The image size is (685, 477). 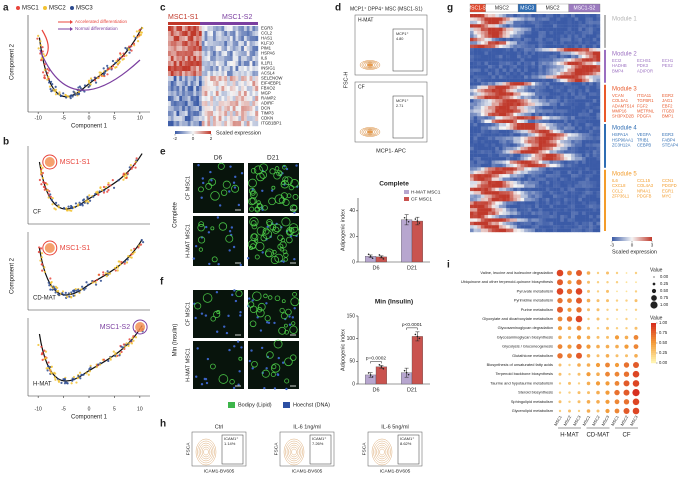 I want to click on gate-value: 7.26%, so click(x=318, y=443).